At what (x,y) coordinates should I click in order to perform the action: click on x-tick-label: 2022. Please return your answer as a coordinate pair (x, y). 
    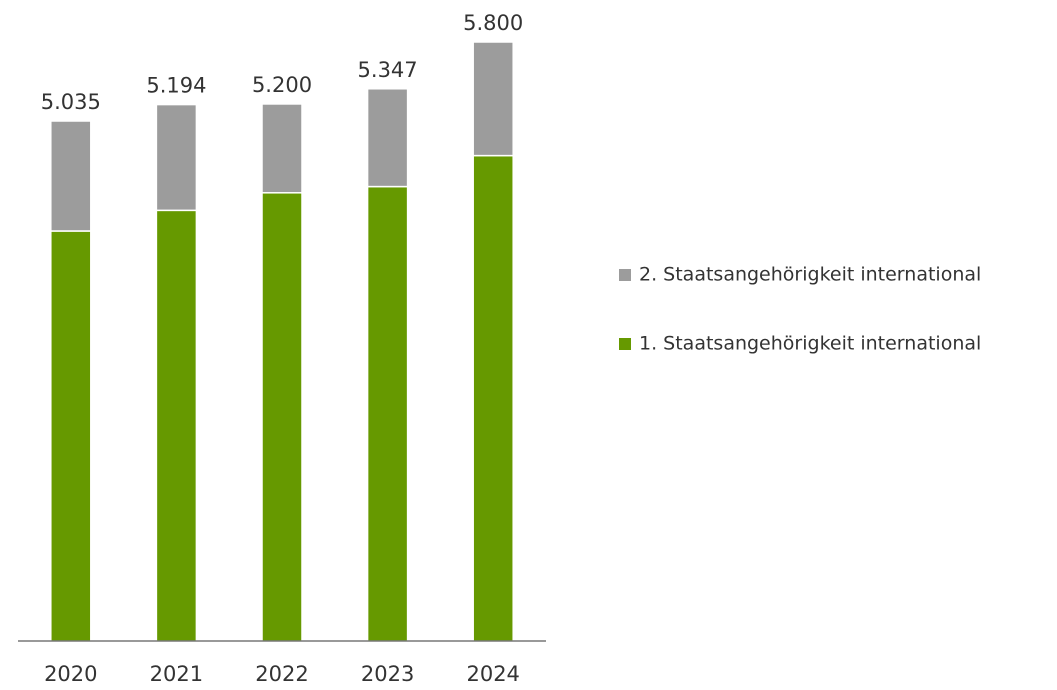
    Looking at the image, I should click on (281, 674).